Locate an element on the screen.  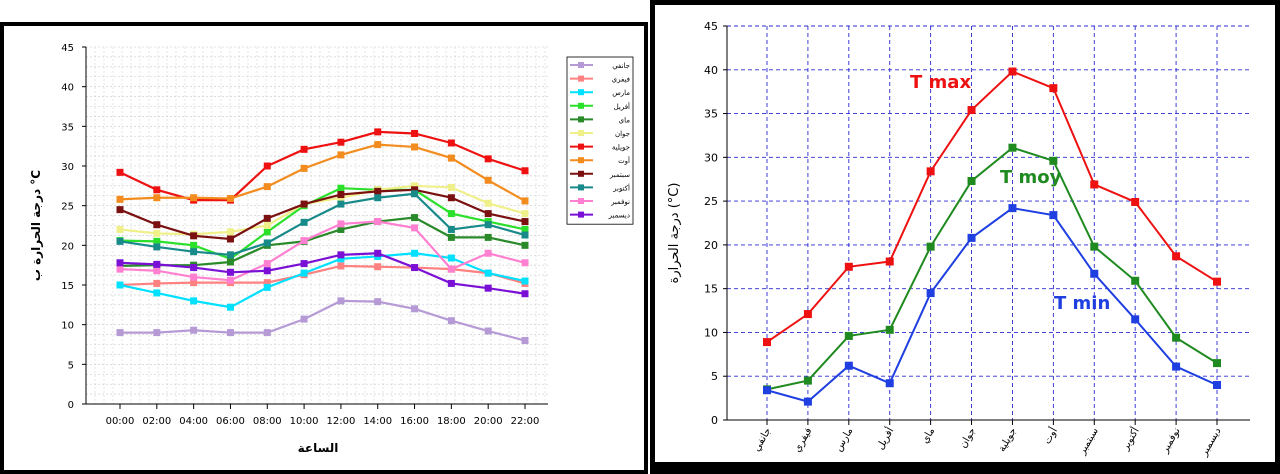
x-tick-label: أكتوبر is located at coordinates (1130, 439).